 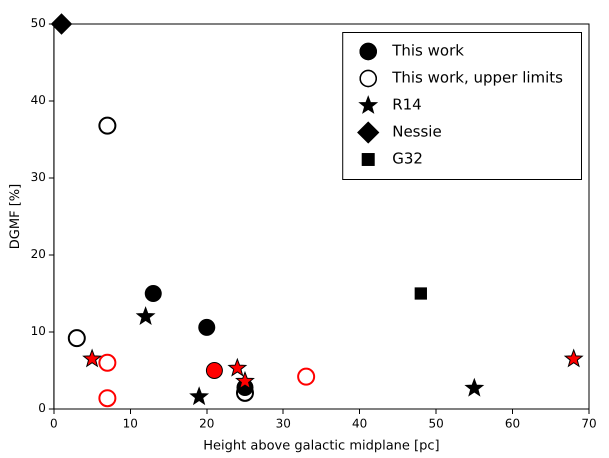 What do you see at coordinates (321, 446) in the screenshot?
I see `x-axis-title: Height above galactic midplane [pc]` at bounding box center [321, 446].